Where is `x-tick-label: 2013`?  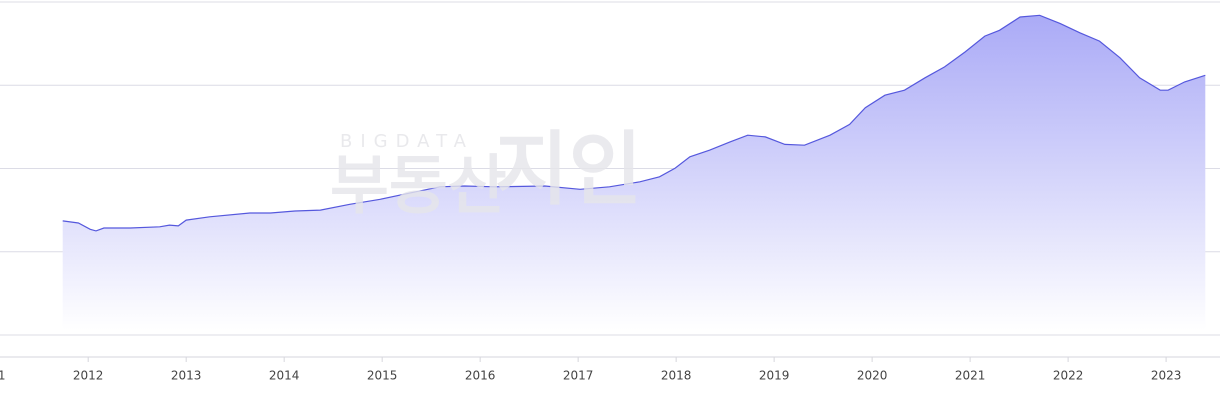
x-tick-label: 2013 is located at coordinates (186, 376).